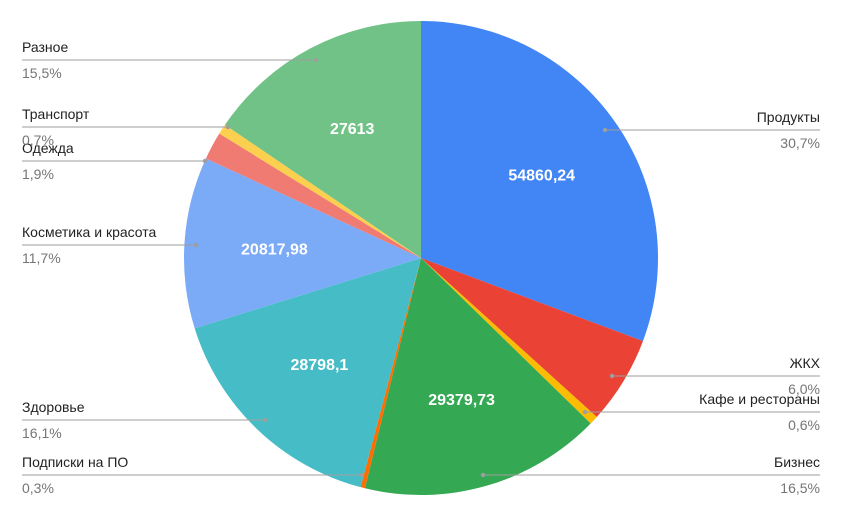 This screenshot has height=517, width=843. I want to click on slice-value-label: 20817,98, so click(274, 249).